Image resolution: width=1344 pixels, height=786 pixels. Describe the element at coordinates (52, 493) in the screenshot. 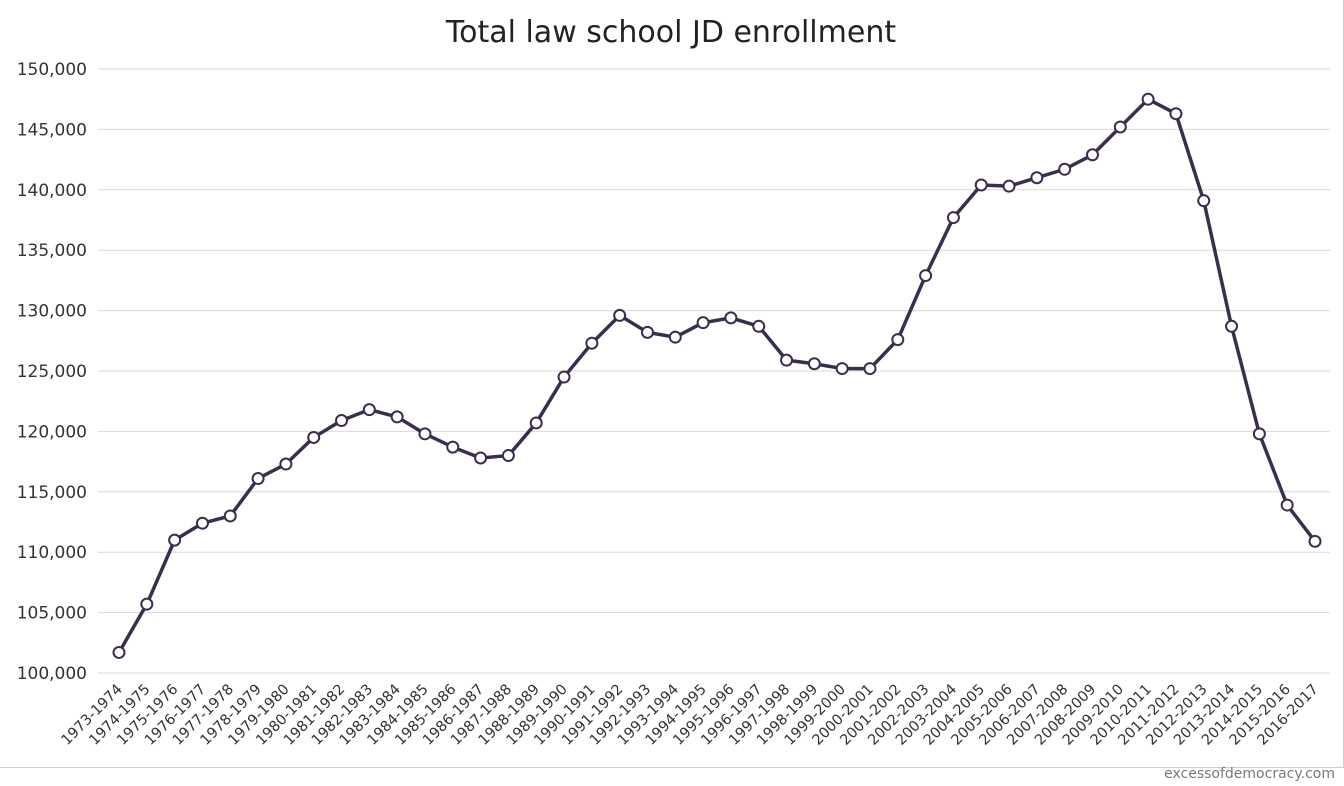

I see `y-tick-label: 115,000` at that location.